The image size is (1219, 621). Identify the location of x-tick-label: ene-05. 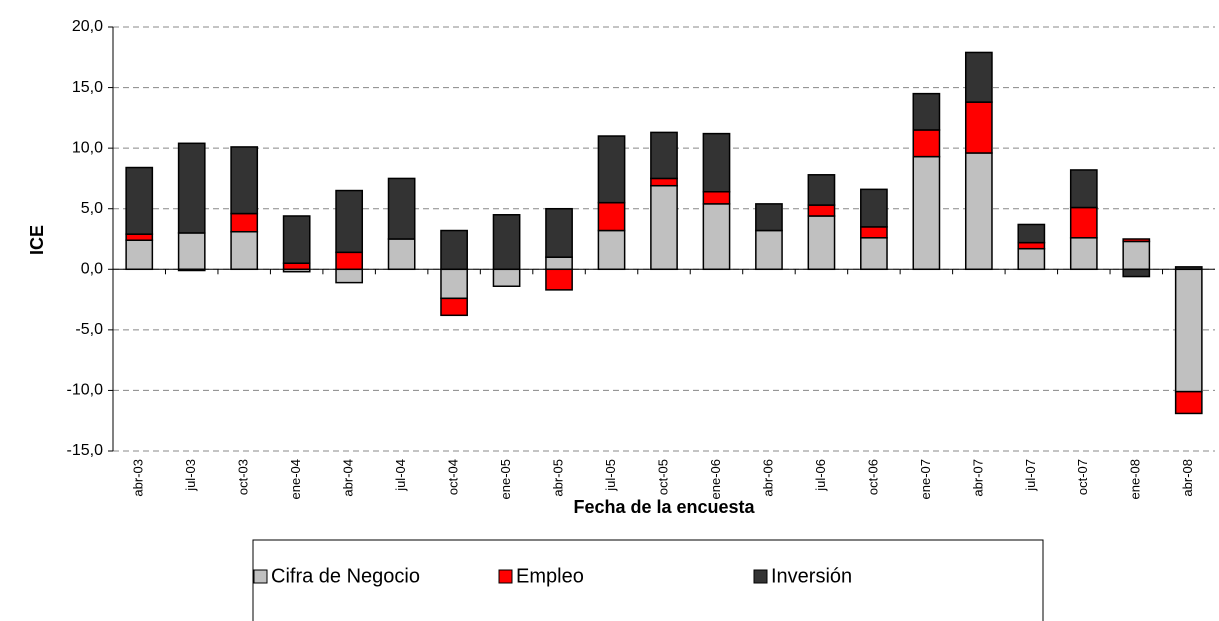
(505, 479).